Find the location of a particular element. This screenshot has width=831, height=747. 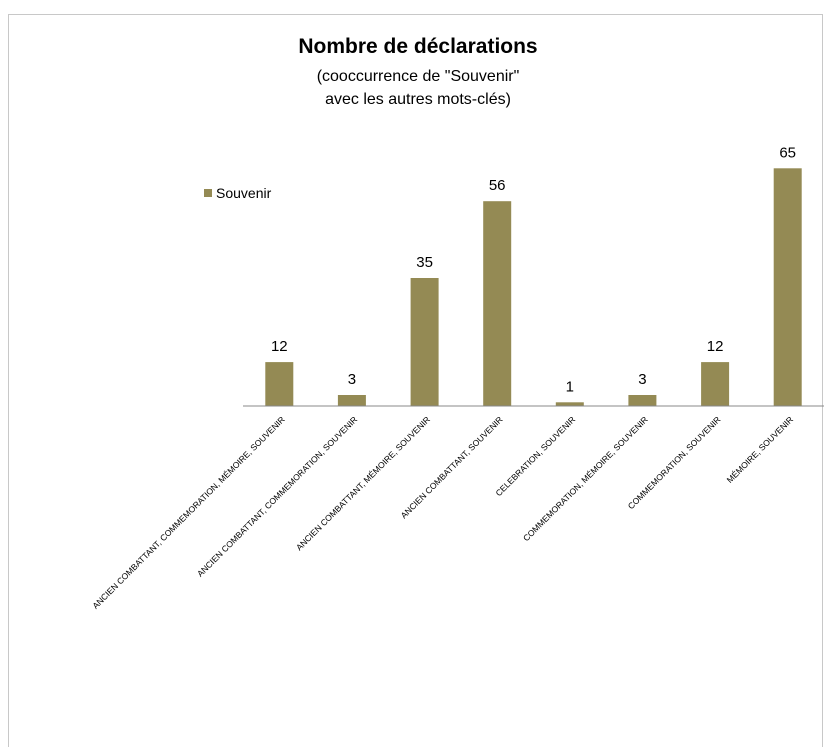

chart-subtitle-line-1: (cooccurrence de "Souvenir" is located at coordinates (418, 76).